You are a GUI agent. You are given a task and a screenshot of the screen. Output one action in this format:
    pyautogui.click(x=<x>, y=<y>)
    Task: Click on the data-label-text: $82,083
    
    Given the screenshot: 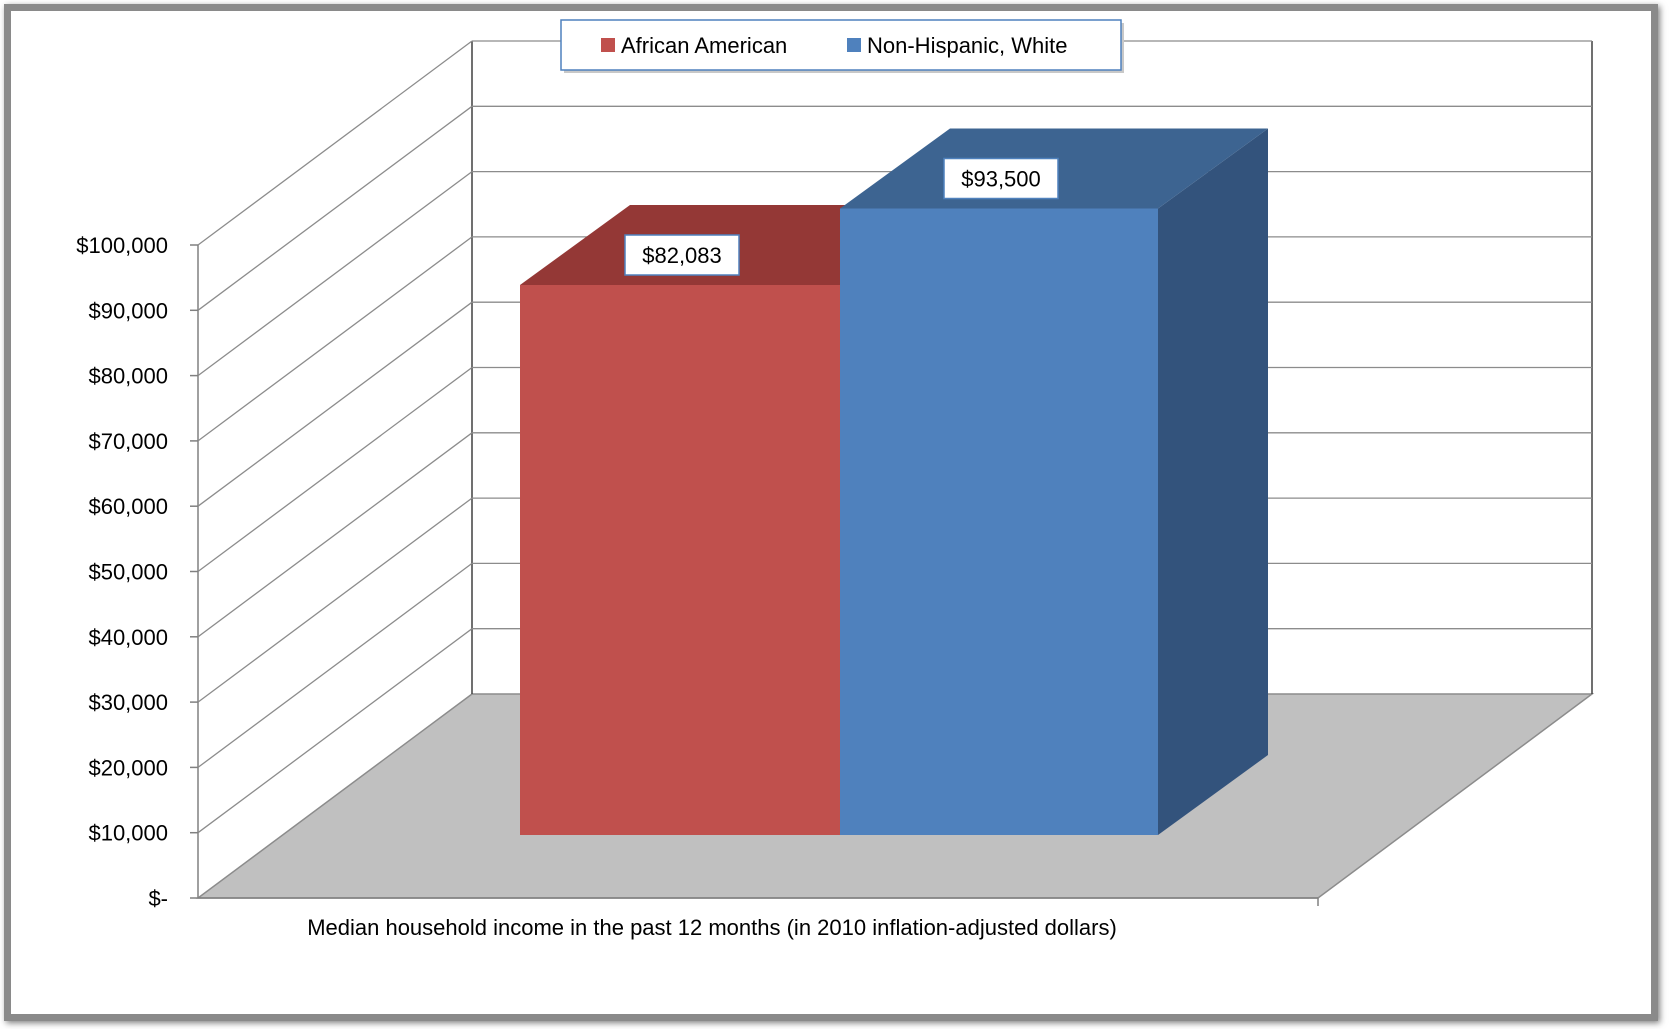 What is the action you would take?
    pyautogui.click(x=682, y=255)
    